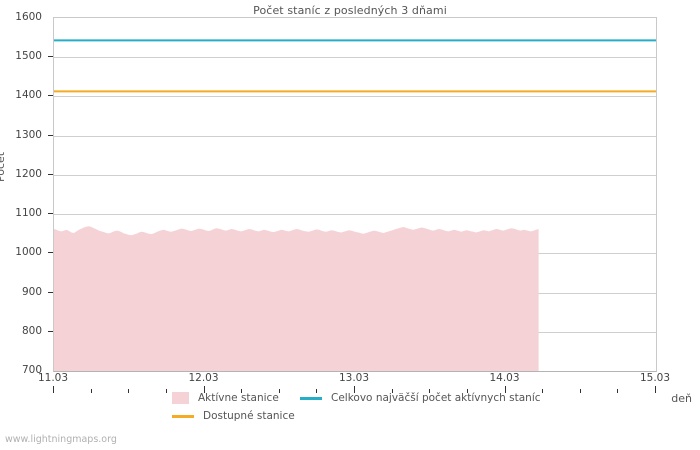 The width and height of the screenshot is (700, 450). Describe the element at coordinates (28, 252) in the screenshot. I see `y-axis-tick-label: 1000` at that location.